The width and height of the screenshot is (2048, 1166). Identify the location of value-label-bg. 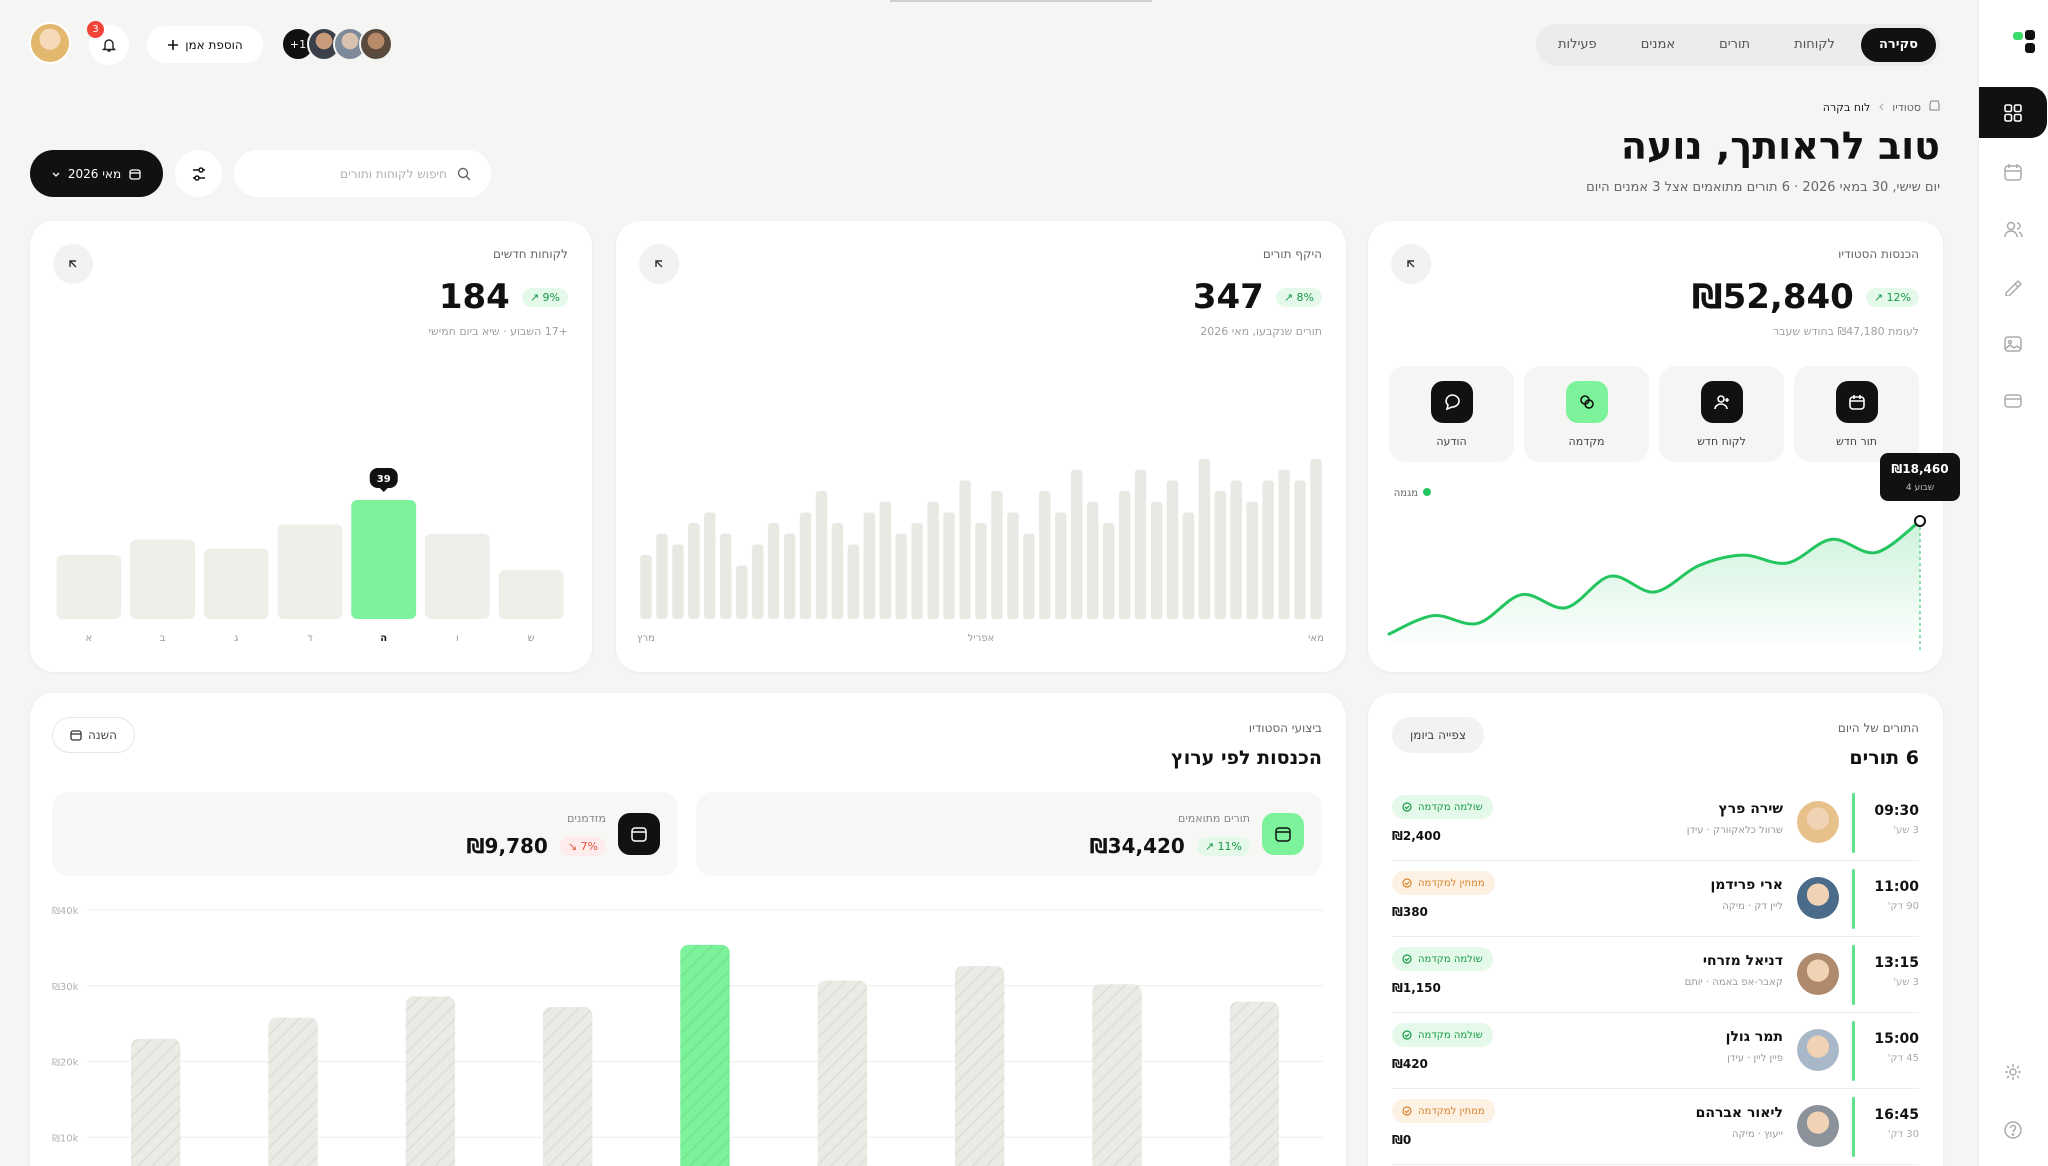
(383, 478).